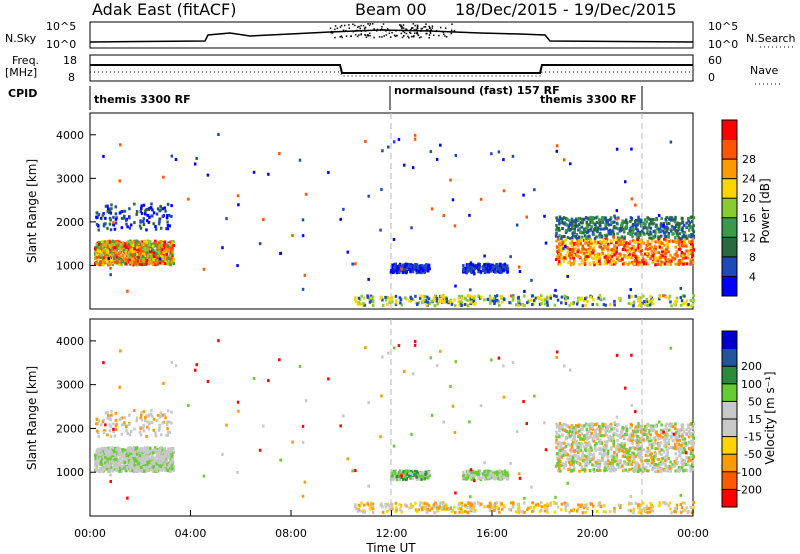  Describe the element at coordinates (25, 60) in the screenshot. I see `freq-label-1: Freq.` at that location.